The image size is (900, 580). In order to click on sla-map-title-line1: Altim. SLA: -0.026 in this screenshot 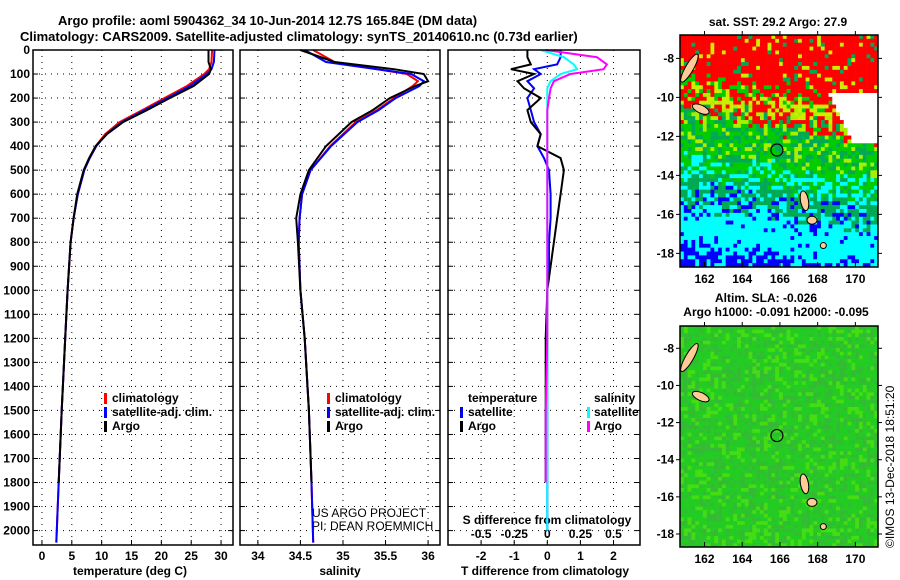, I will do `click(766, 298)`.